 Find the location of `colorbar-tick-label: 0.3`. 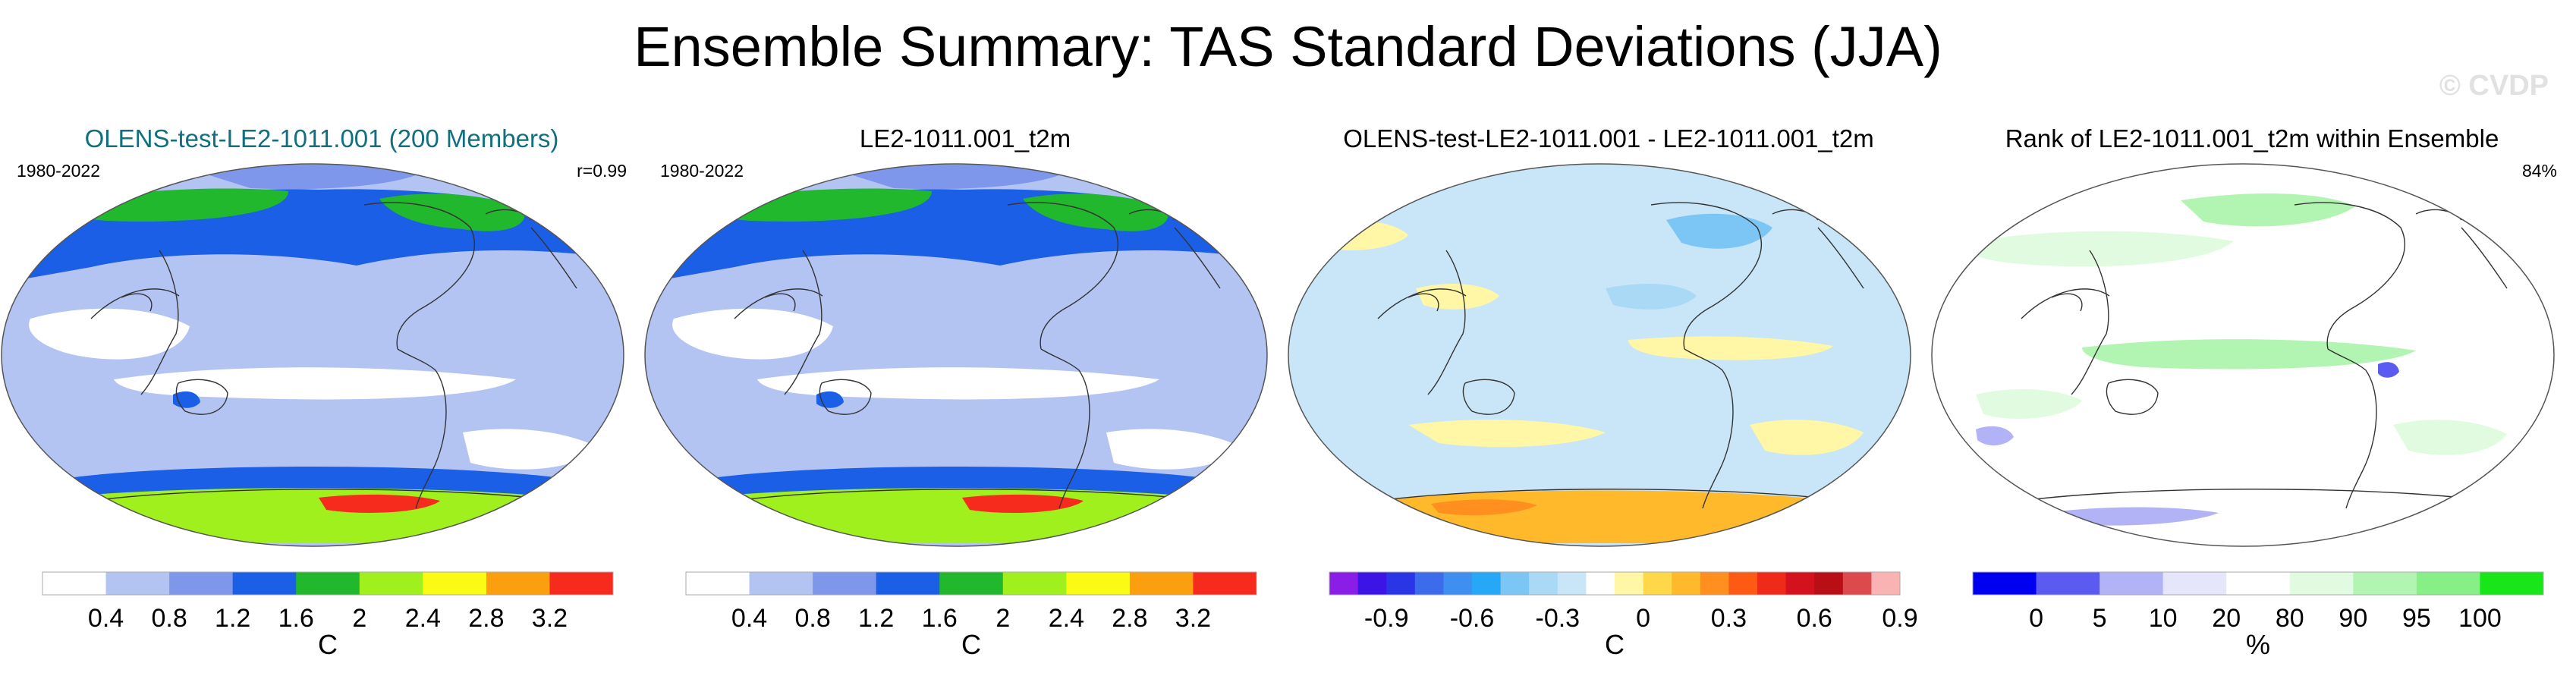

colorbar-tick-label: 0.3 is located at coordinates (1729, 618).